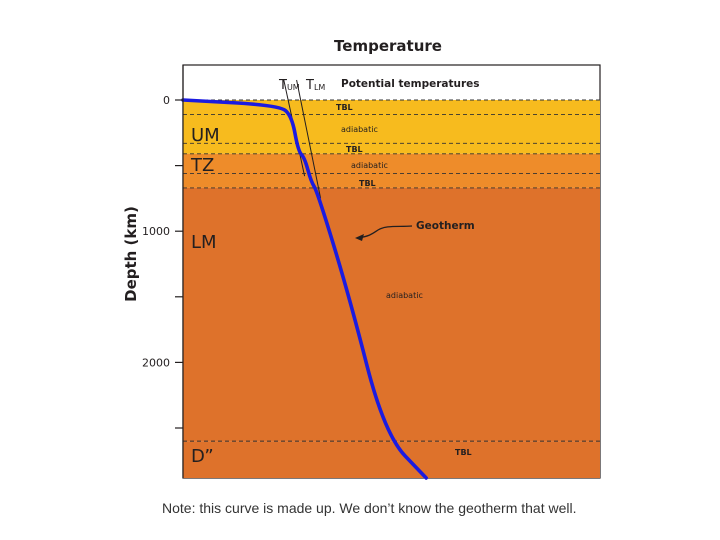 This screenshot has height=540, width=720. What do you see at coordinates (309, 139) in the screenshot?
I see `tlm-adiabat-line` at bounding box center [309, 139].